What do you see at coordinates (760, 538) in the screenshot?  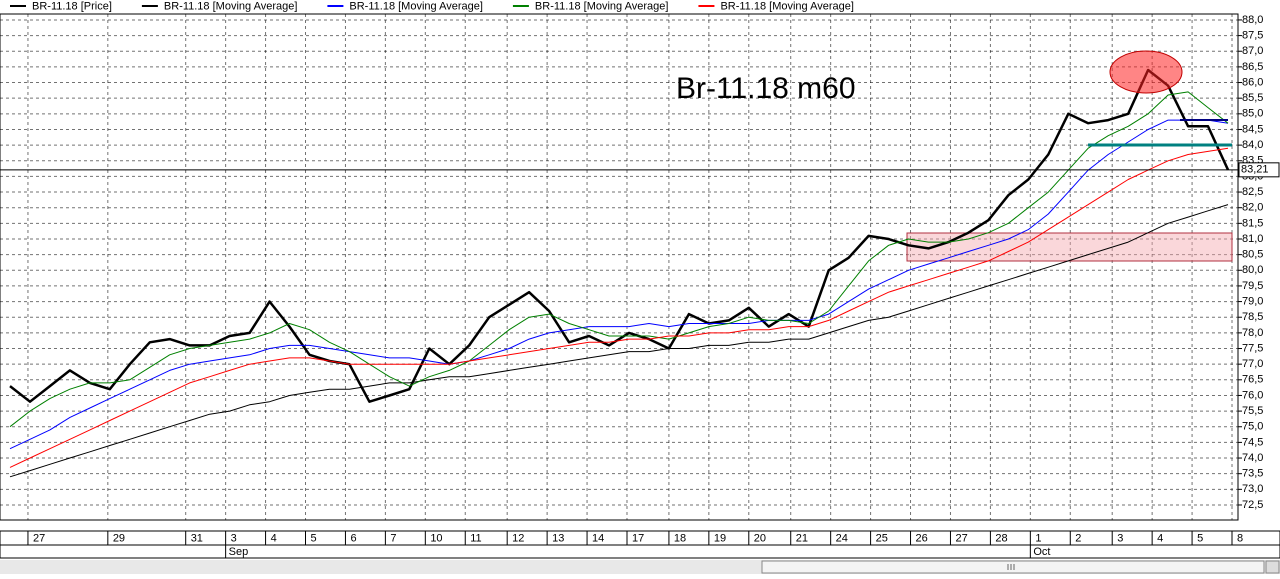 I see `x-tick-label: 20` at bounding box center [760, 538].